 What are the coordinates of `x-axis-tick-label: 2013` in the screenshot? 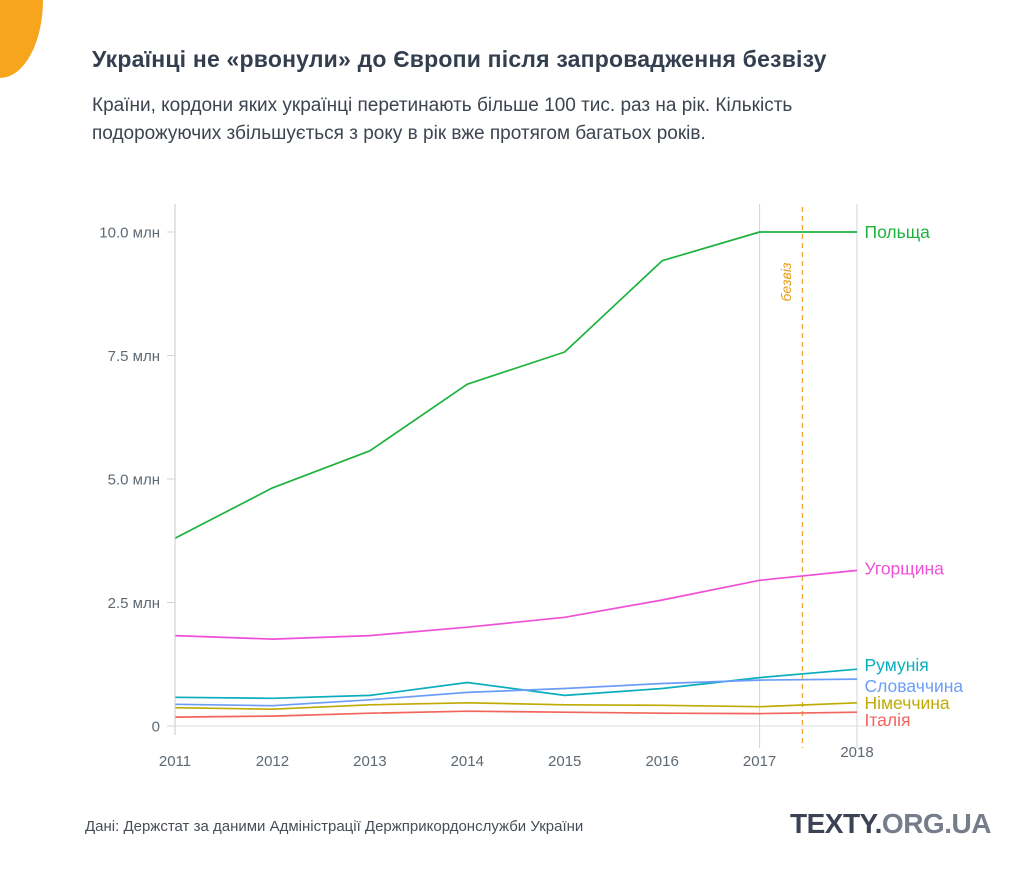 It's located at (369, 761).